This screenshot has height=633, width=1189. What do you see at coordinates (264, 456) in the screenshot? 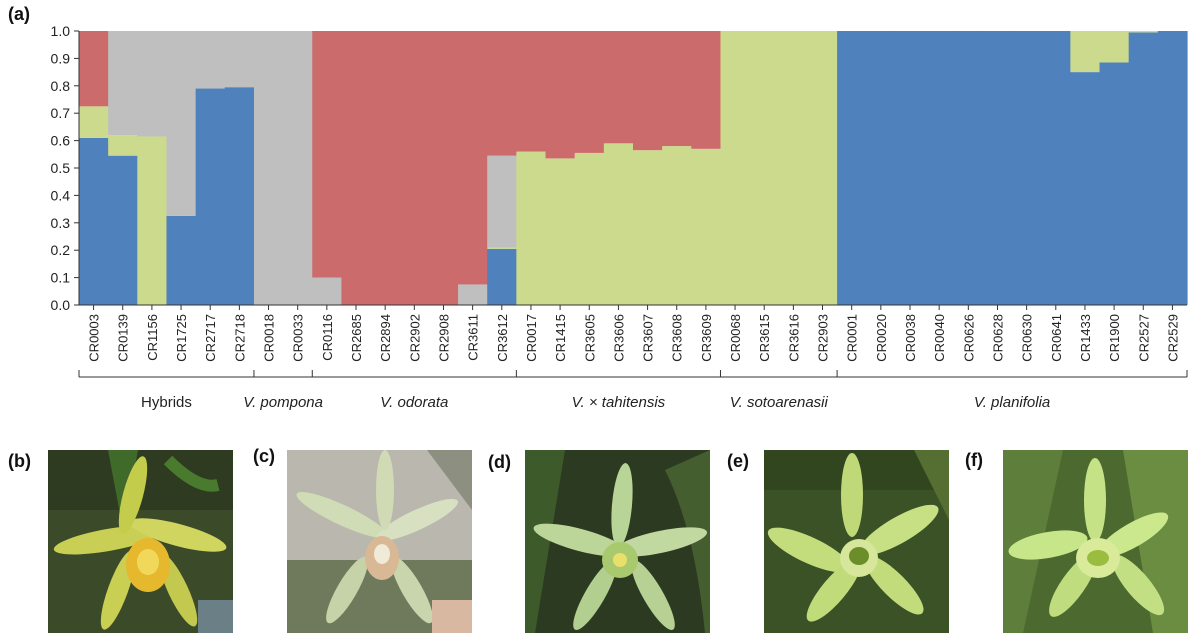
I see `panel-label-c: (c)` at bounding box center [264, 456].